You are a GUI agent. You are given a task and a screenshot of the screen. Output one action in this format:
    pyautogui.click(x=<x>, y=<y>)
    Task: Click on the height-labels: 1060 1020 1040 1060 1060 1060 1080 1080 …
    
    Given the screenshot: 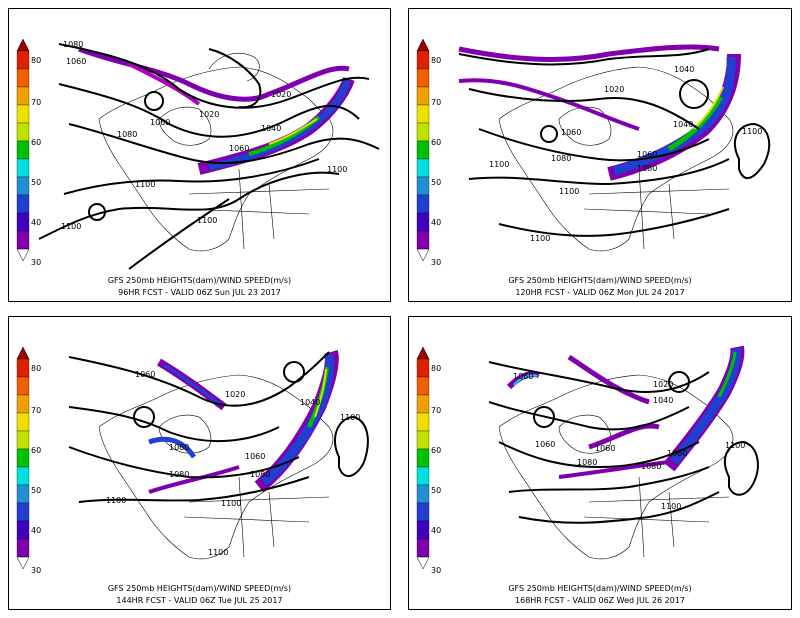 What is the action you would take?
    pyautogui.click(x=629, y=441)
    